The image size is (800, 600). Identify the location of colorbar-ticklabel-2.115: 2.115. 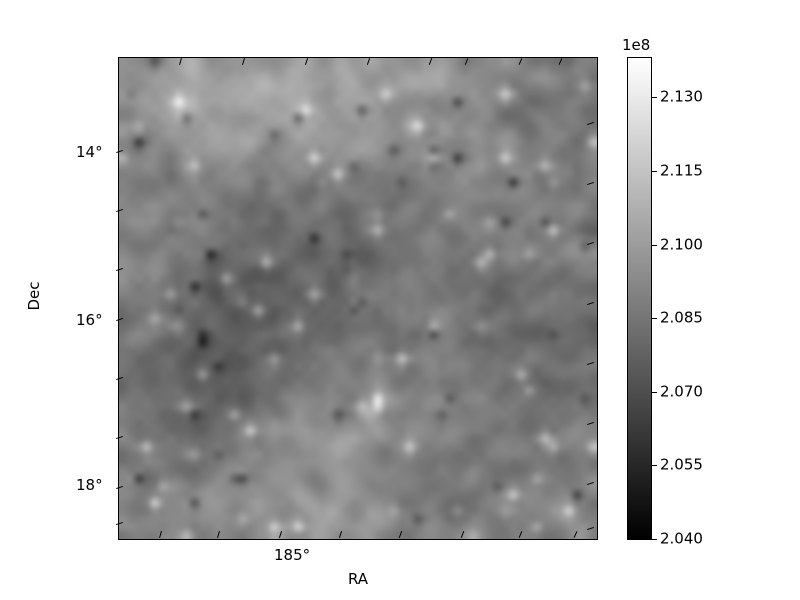
(681, 170).